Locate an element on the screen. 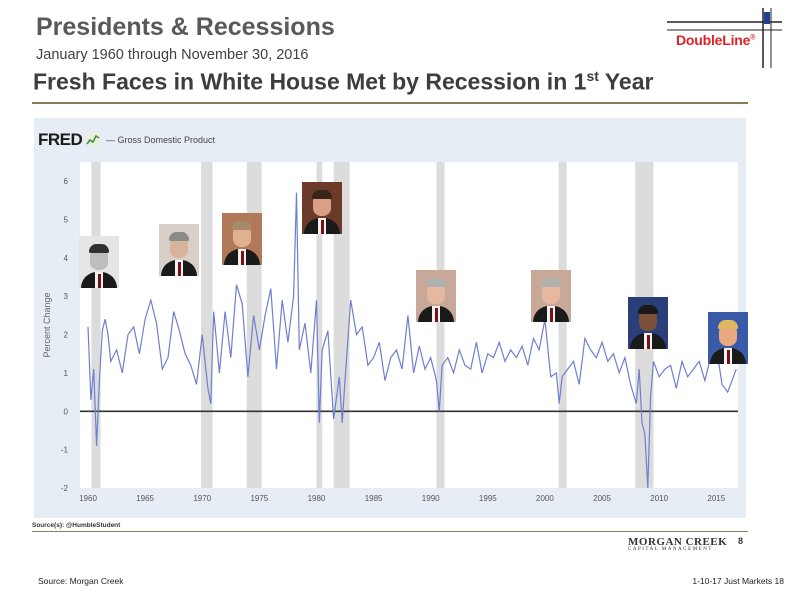 This screenshot has width=800, height=600. x-tick-label: 1985 is located at coordinates (374, 498).